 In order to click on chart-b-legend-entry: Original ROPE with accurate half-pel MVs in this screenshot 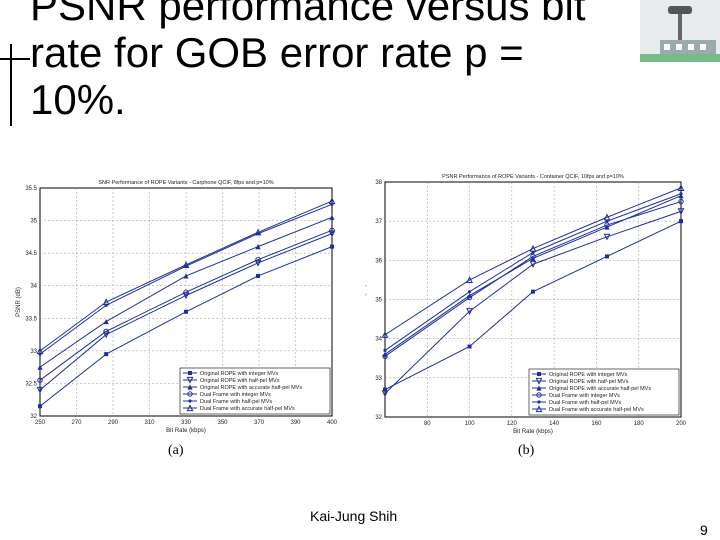, I will do `click(600, 389)`.